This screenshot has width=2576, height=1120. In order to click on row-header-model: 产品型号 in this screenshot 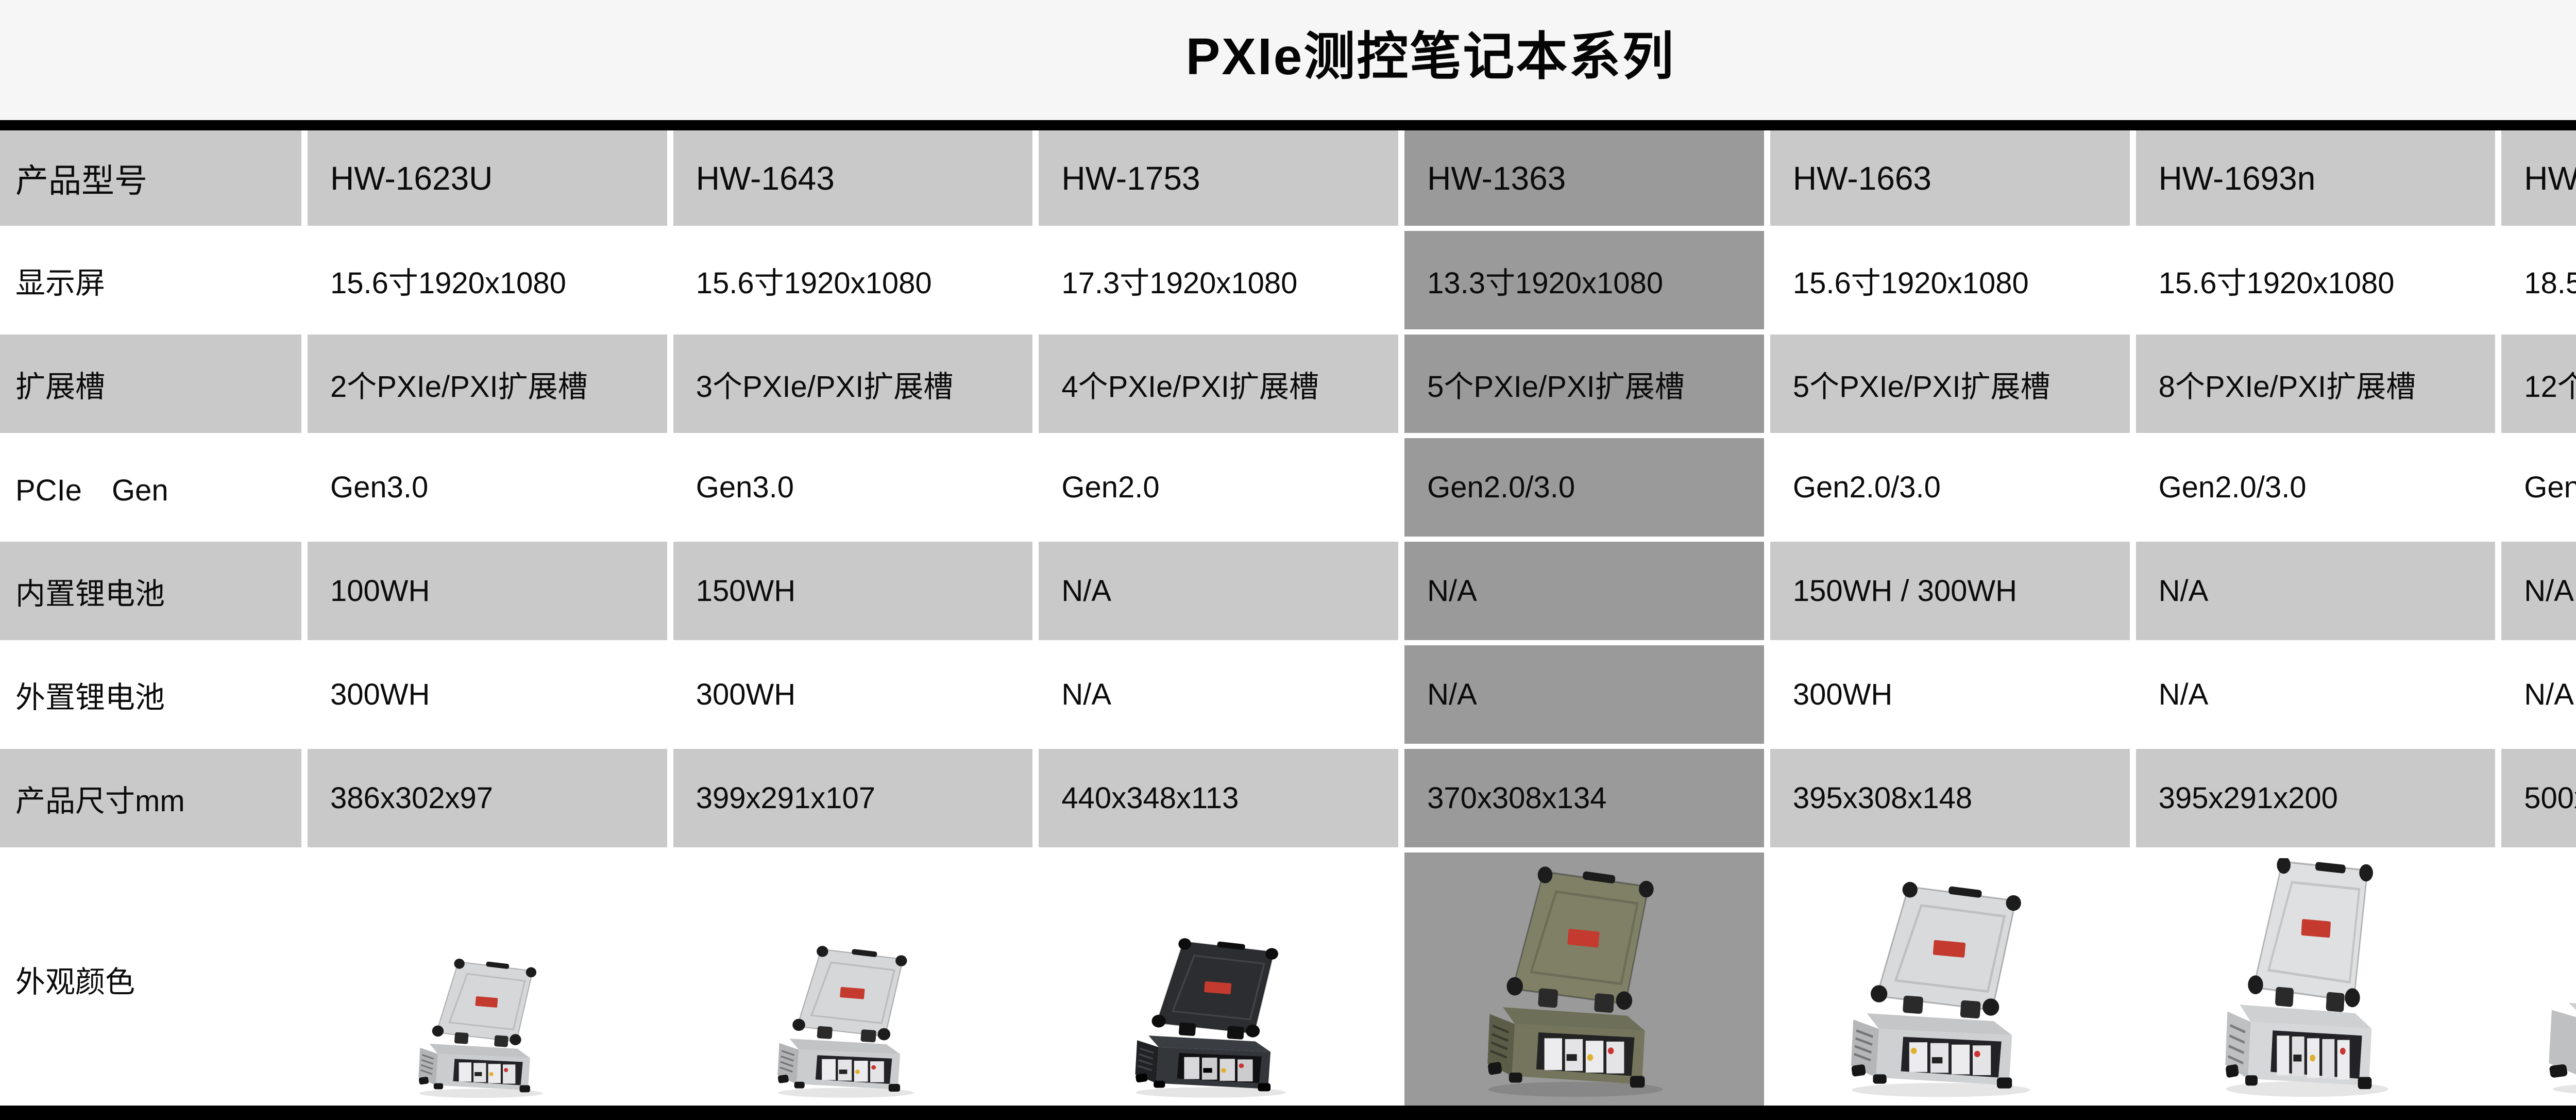, I will do `click(150, 178)`.